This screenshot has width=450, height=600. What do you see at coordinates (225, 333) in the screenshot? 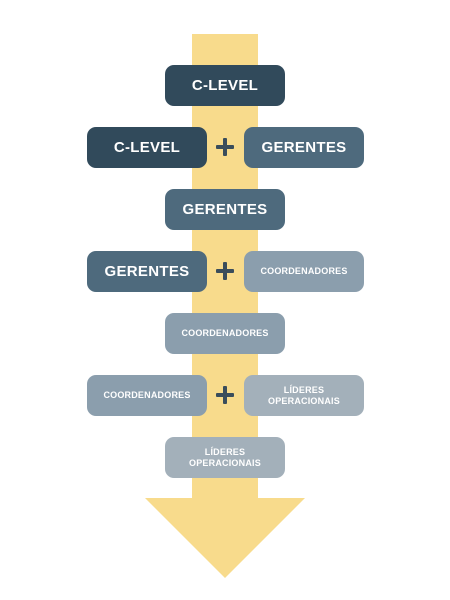
I see `step-5-box: COORDENADORES` at bounding box center [225, 333].